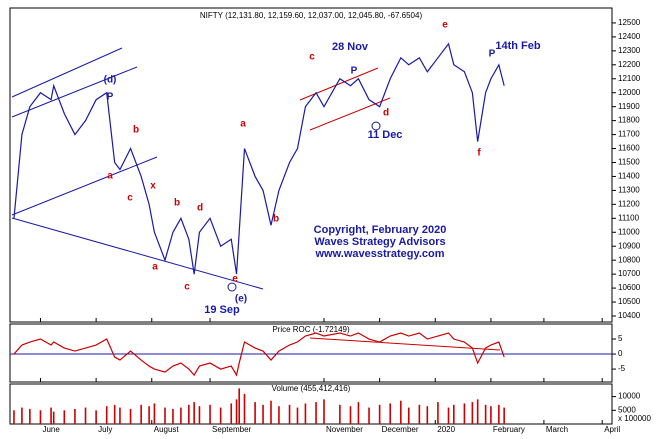  Describe the element at coordinates (620, 338) in the screenshot. I see `y-tick-label: 5` at that location.